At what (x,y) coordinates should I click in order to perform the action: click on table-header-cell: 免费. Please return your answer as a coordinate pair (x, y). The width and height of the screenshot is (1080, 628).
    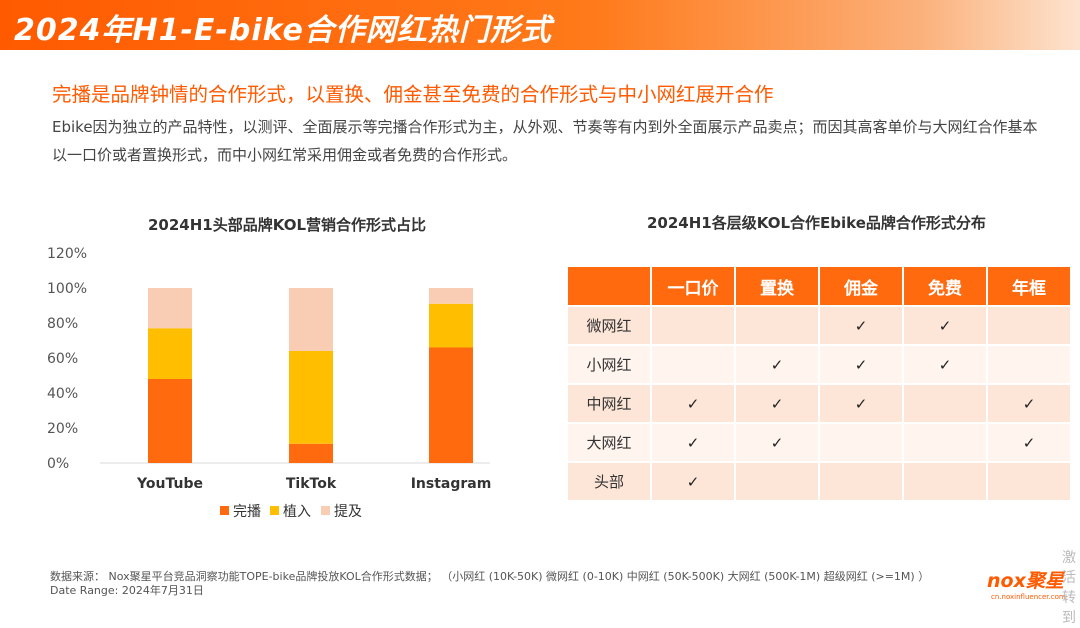
    Looking at the image, I should click on (945, 286).